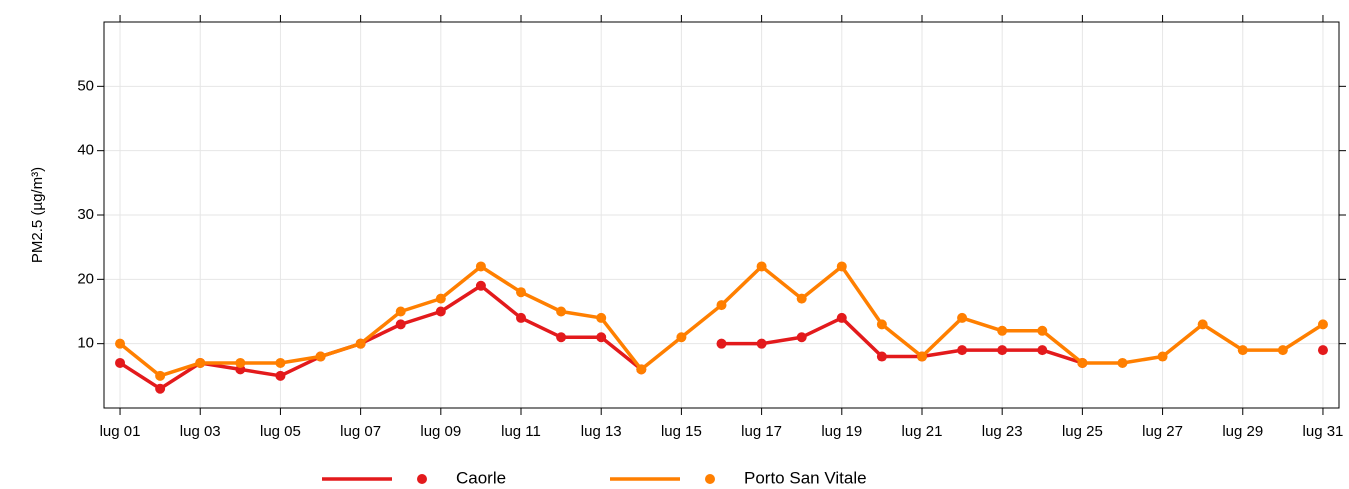 The height and width of the screenshot is (489, 1349). Describe the element at coordinates (922, 431) in the screenshot. I see `x-tick-label: lug 21` at that location.